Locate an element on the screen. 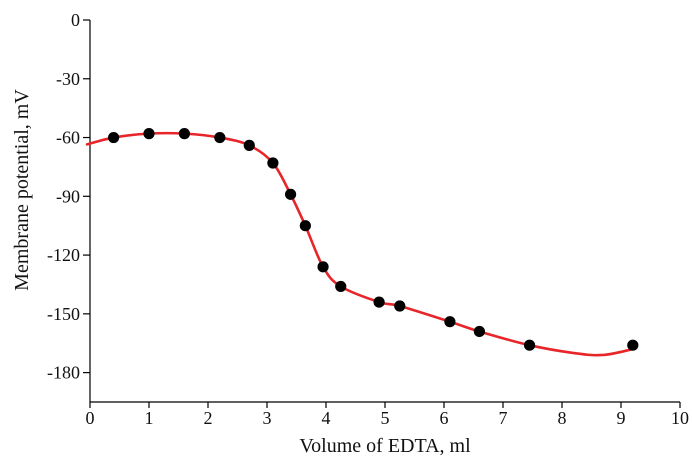 This screenshot has height=464, width=692. y-ticks: 0 -30 -60 -90 -120 -150 -180 is located at coordinates (68, 196).